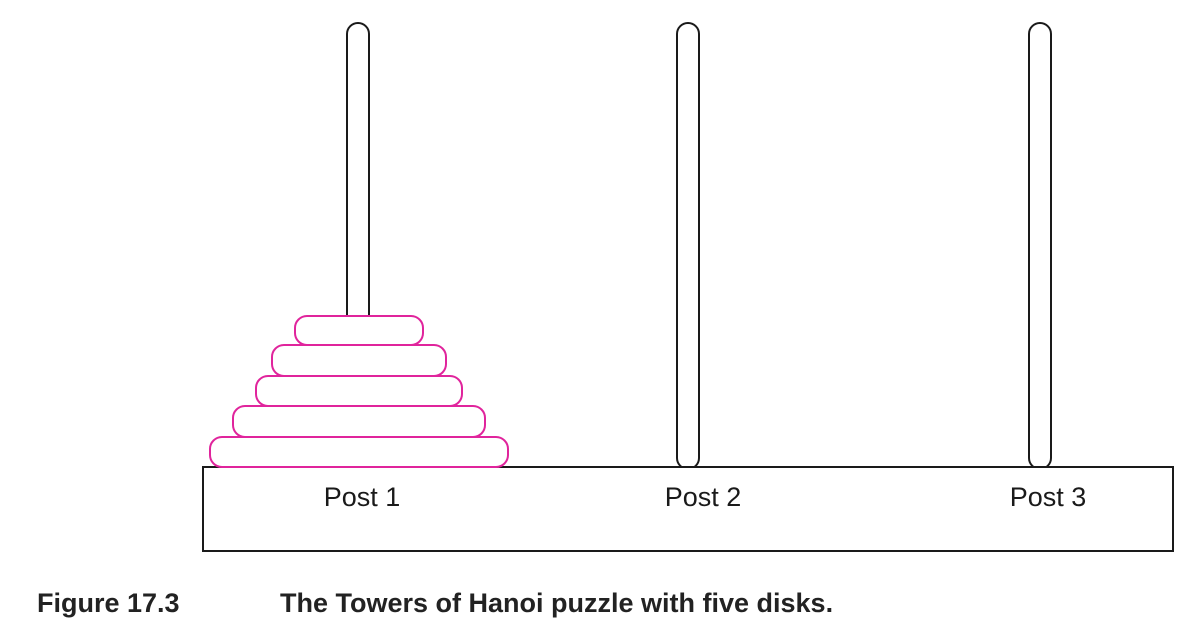 The image size is (1202, 642). I want to click on post-3-rod, so click(1040, 246).